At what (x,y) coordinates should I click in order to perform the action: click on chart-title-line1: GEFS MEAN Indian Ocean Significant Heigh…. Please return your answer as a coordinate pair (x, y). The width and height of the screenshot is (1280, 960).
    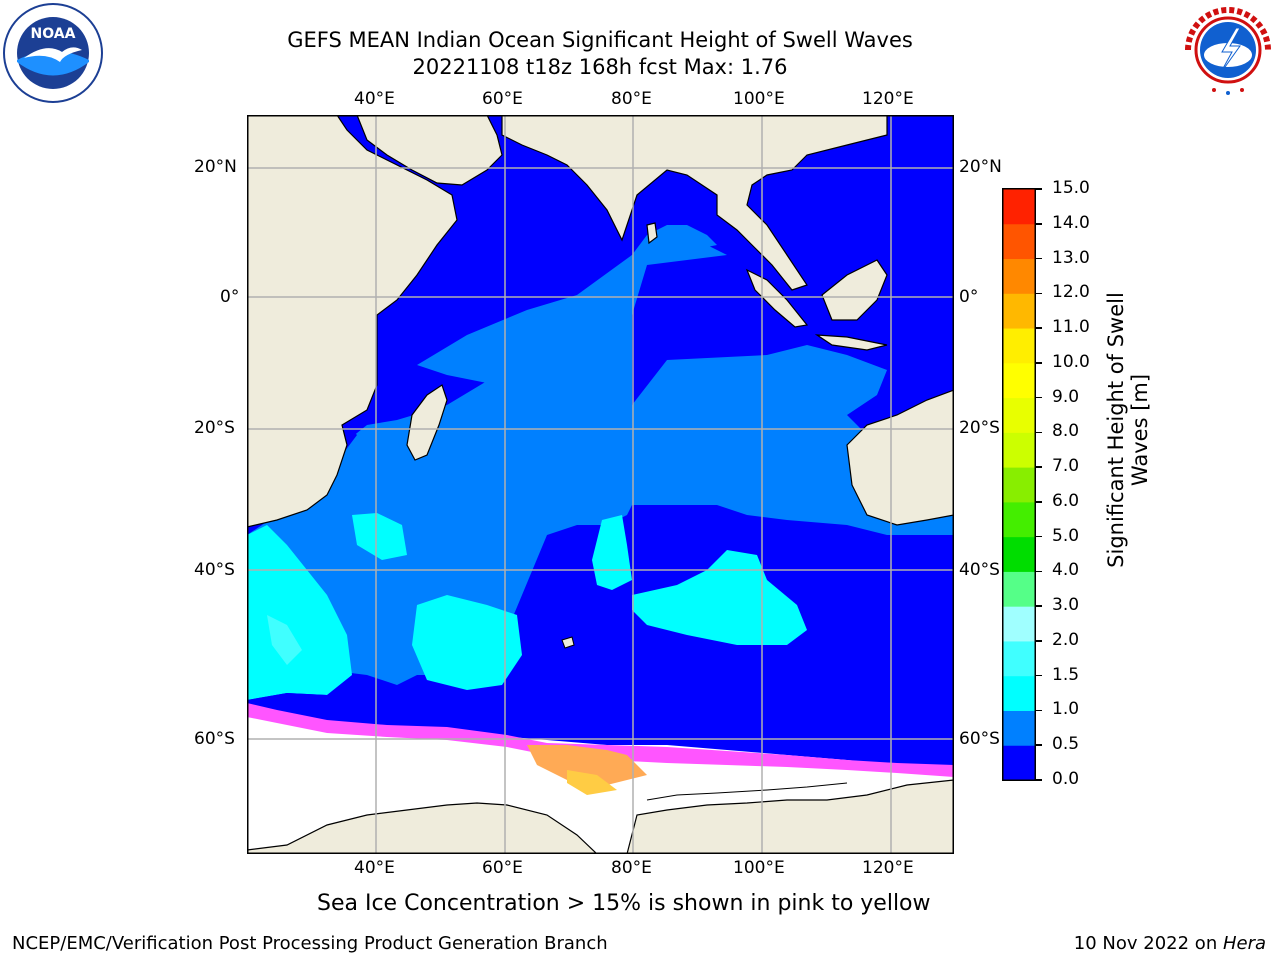
    Looking at the image, I should click on (600, 40).